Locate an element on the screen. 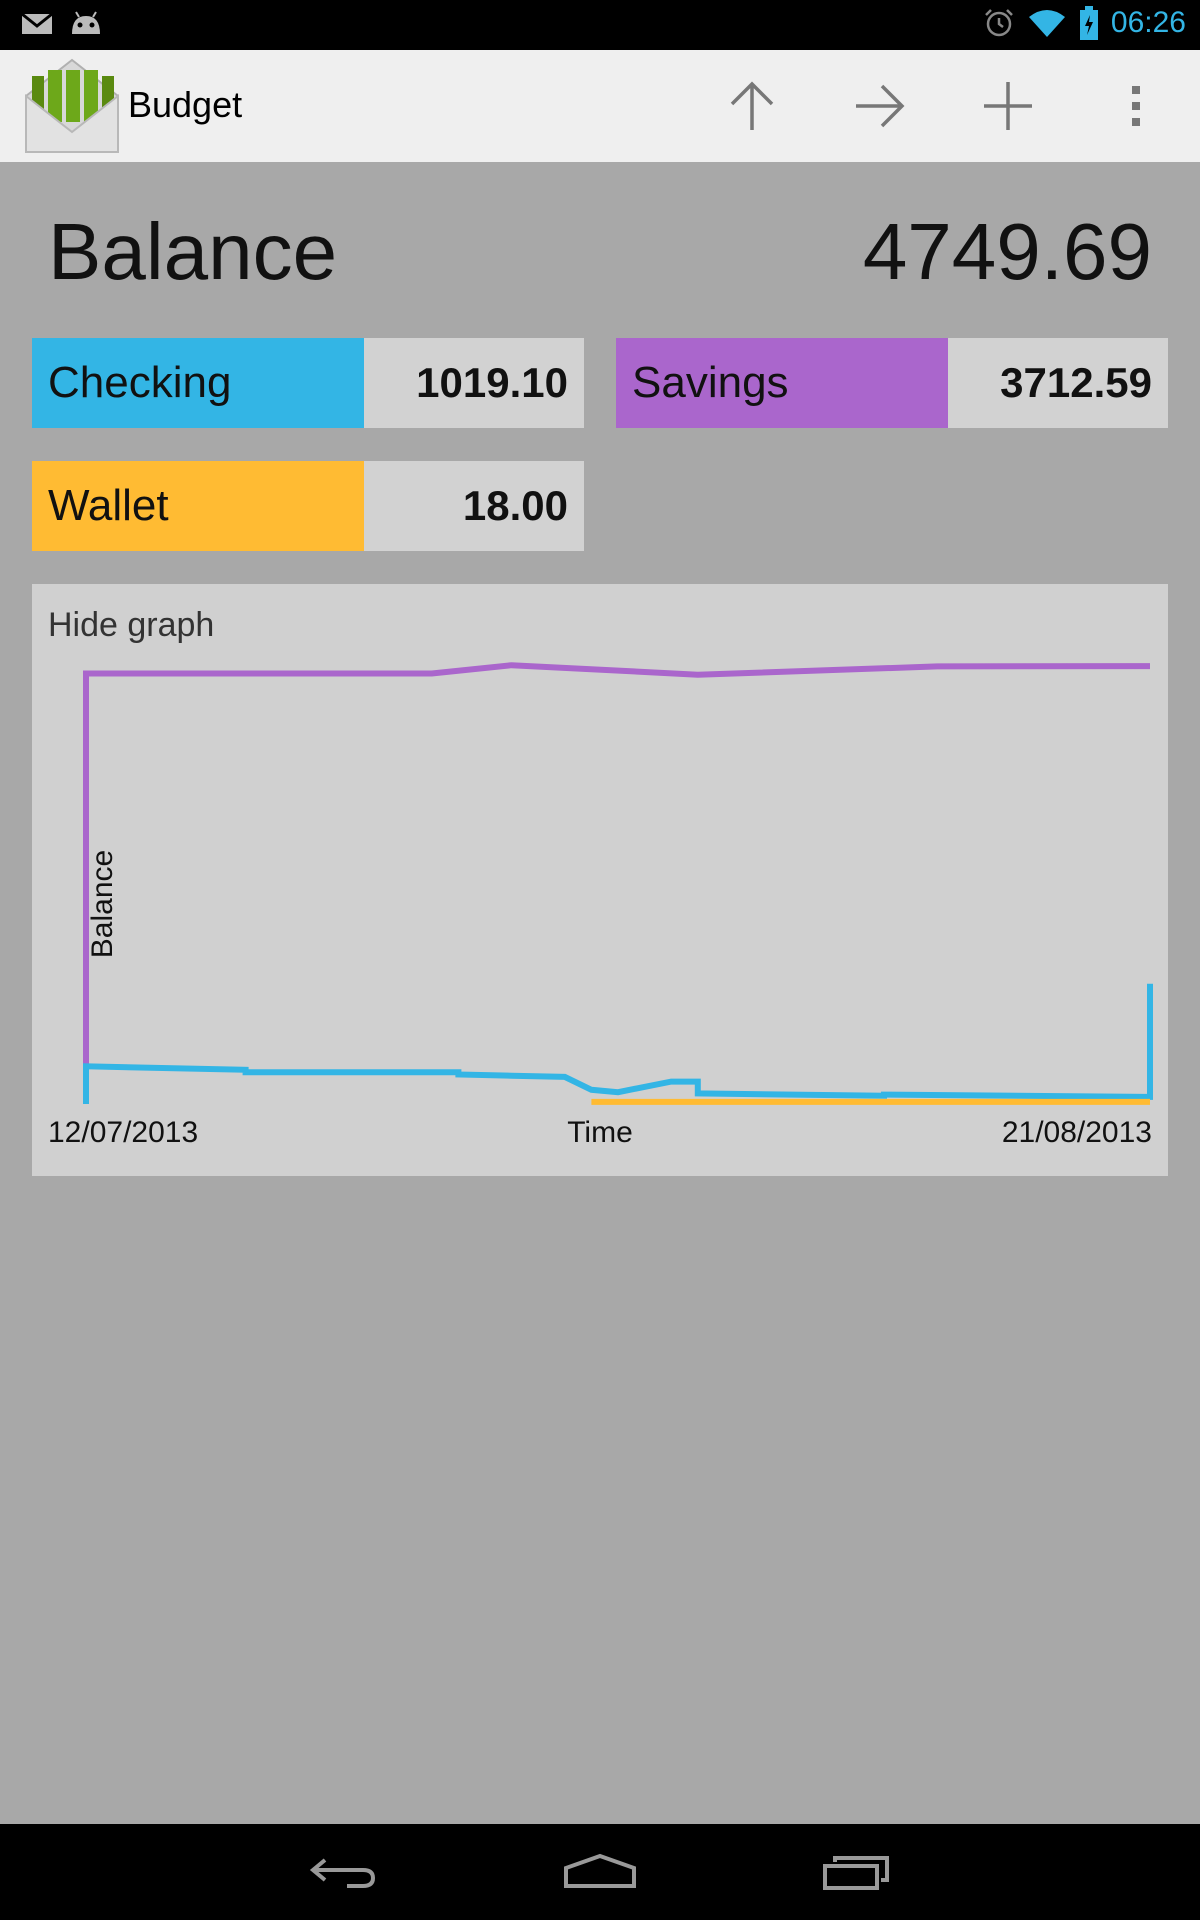 Image resolution: width=1200 pixels, height=1920 pixels. gmail-icon is located at coordinates (37, 23).